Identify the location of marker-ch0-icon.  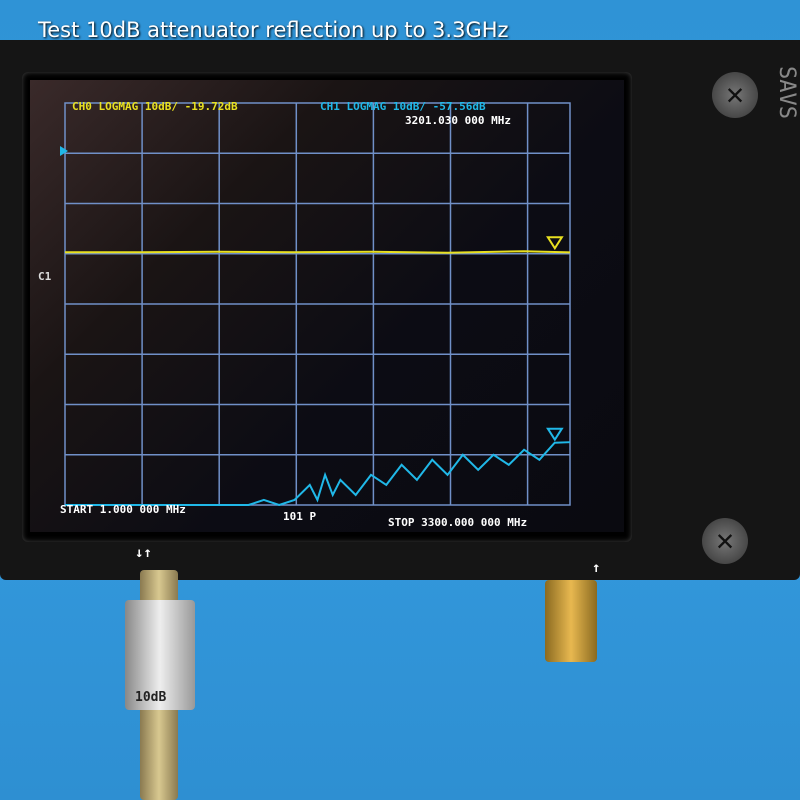
(555, 243).